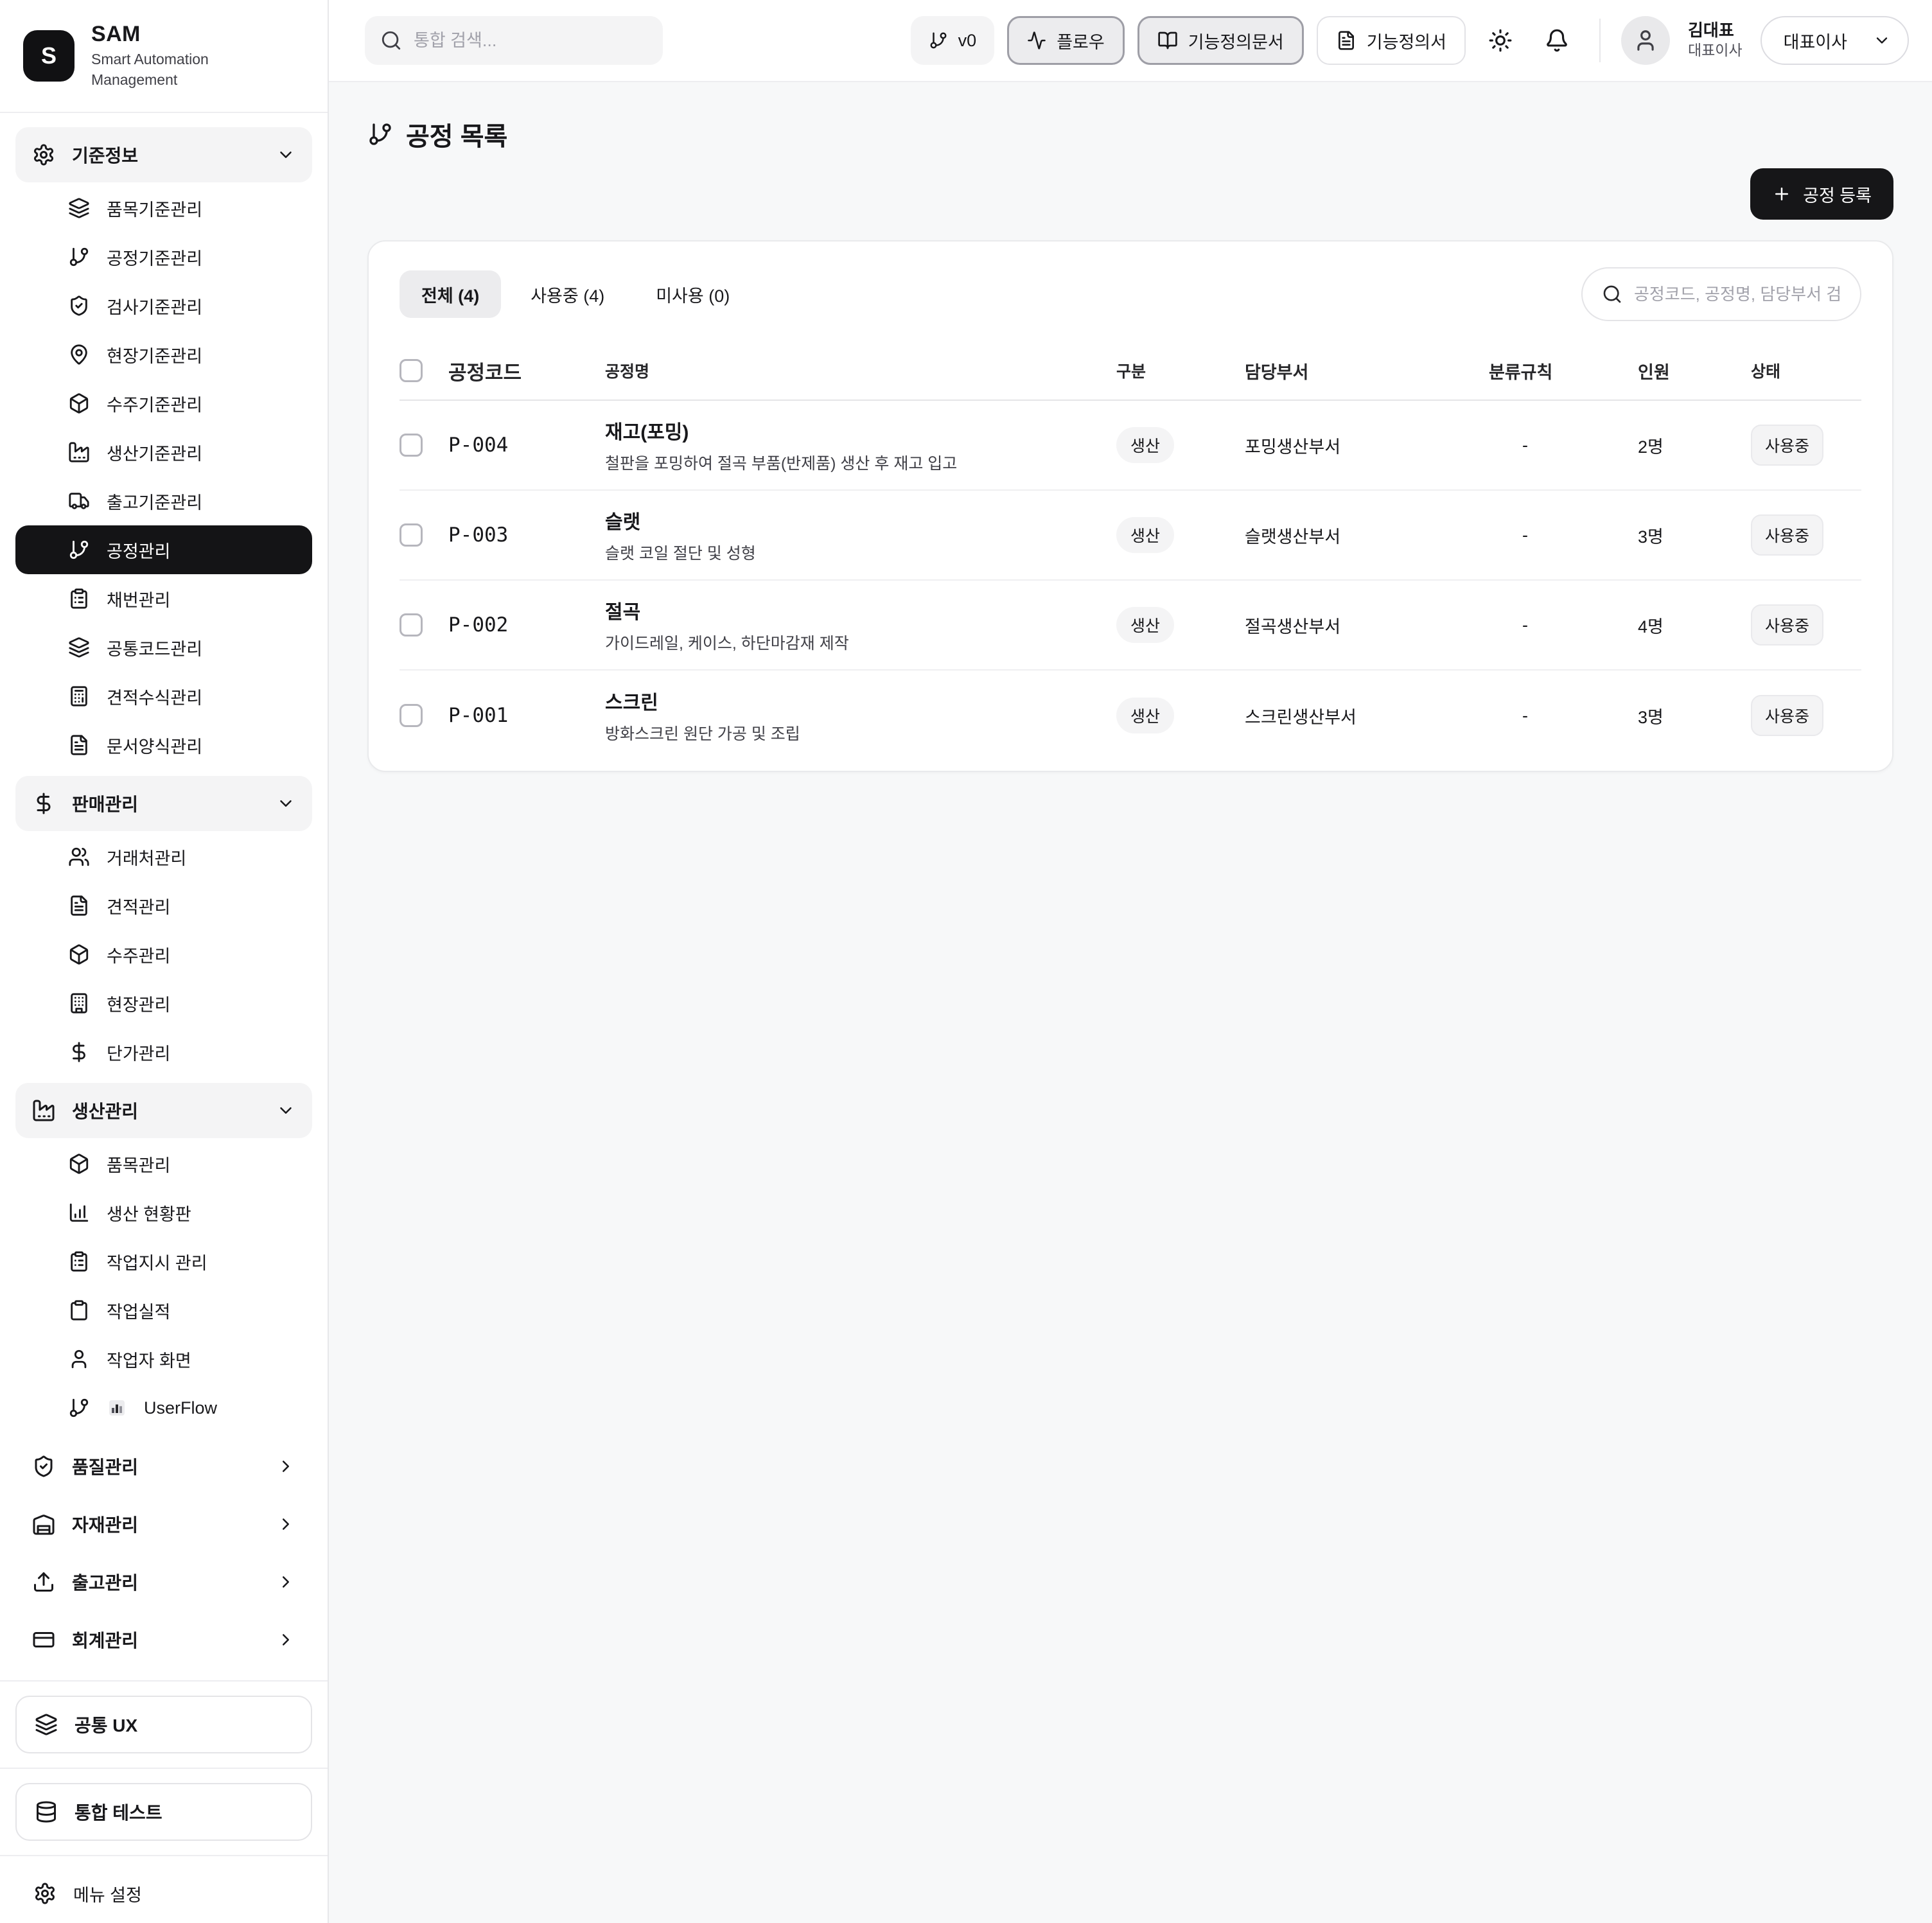 The width and height of the screenshot is (1932, 1923). What do you see at coordinates (163, 1582) in the screenshot?
I see `sidebar-section-5: 출고관리` at bounding box center [163, 1582].